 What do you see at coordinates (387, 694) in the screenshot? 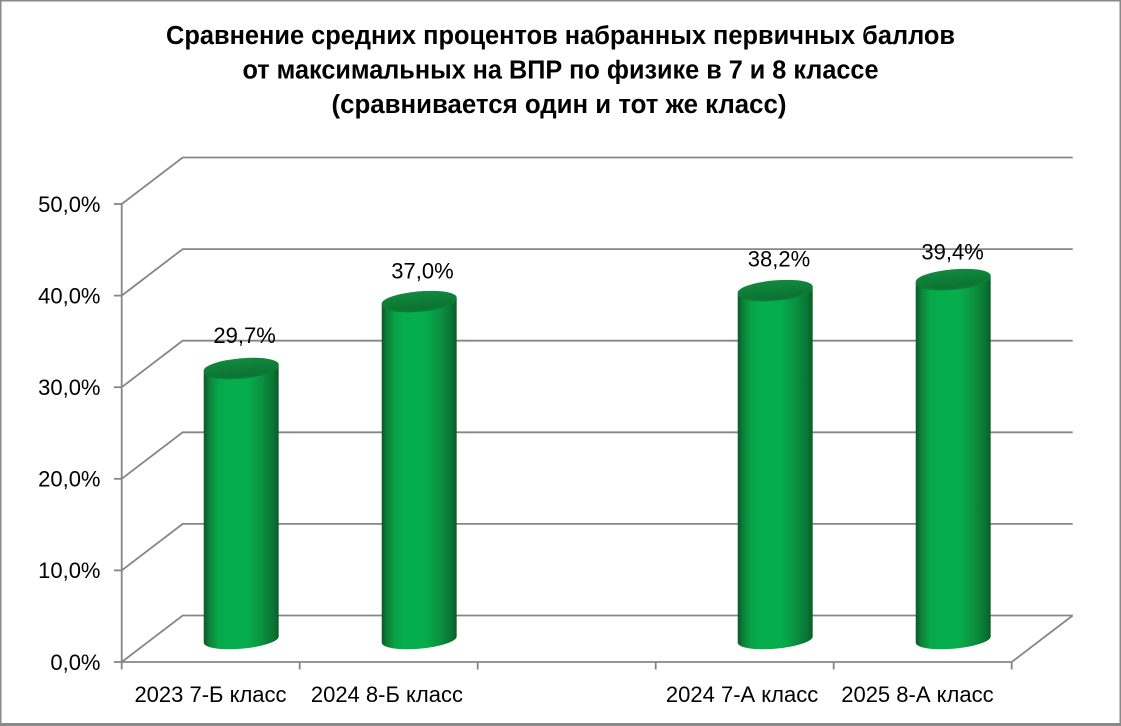
I see `svg-text: 2024 8-Б класс` at bounding box center [387, 694].